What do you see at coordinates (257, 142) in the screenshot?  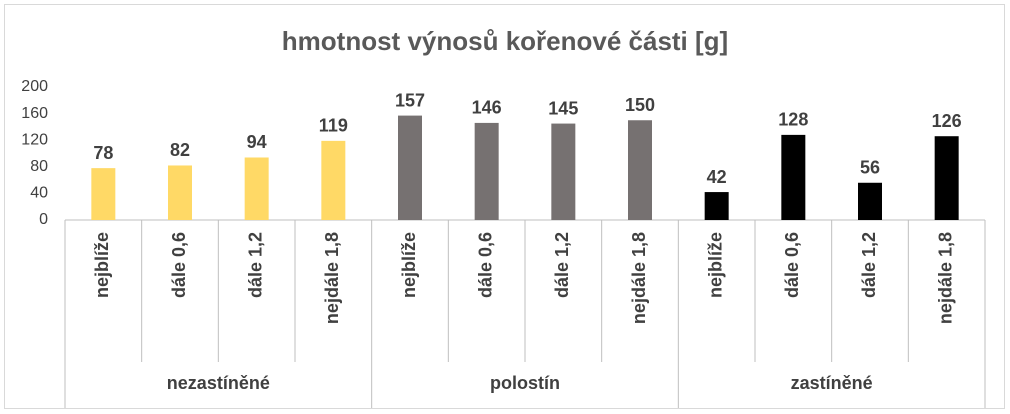 I see `data-label: 94` at bounding box center [257, 142].